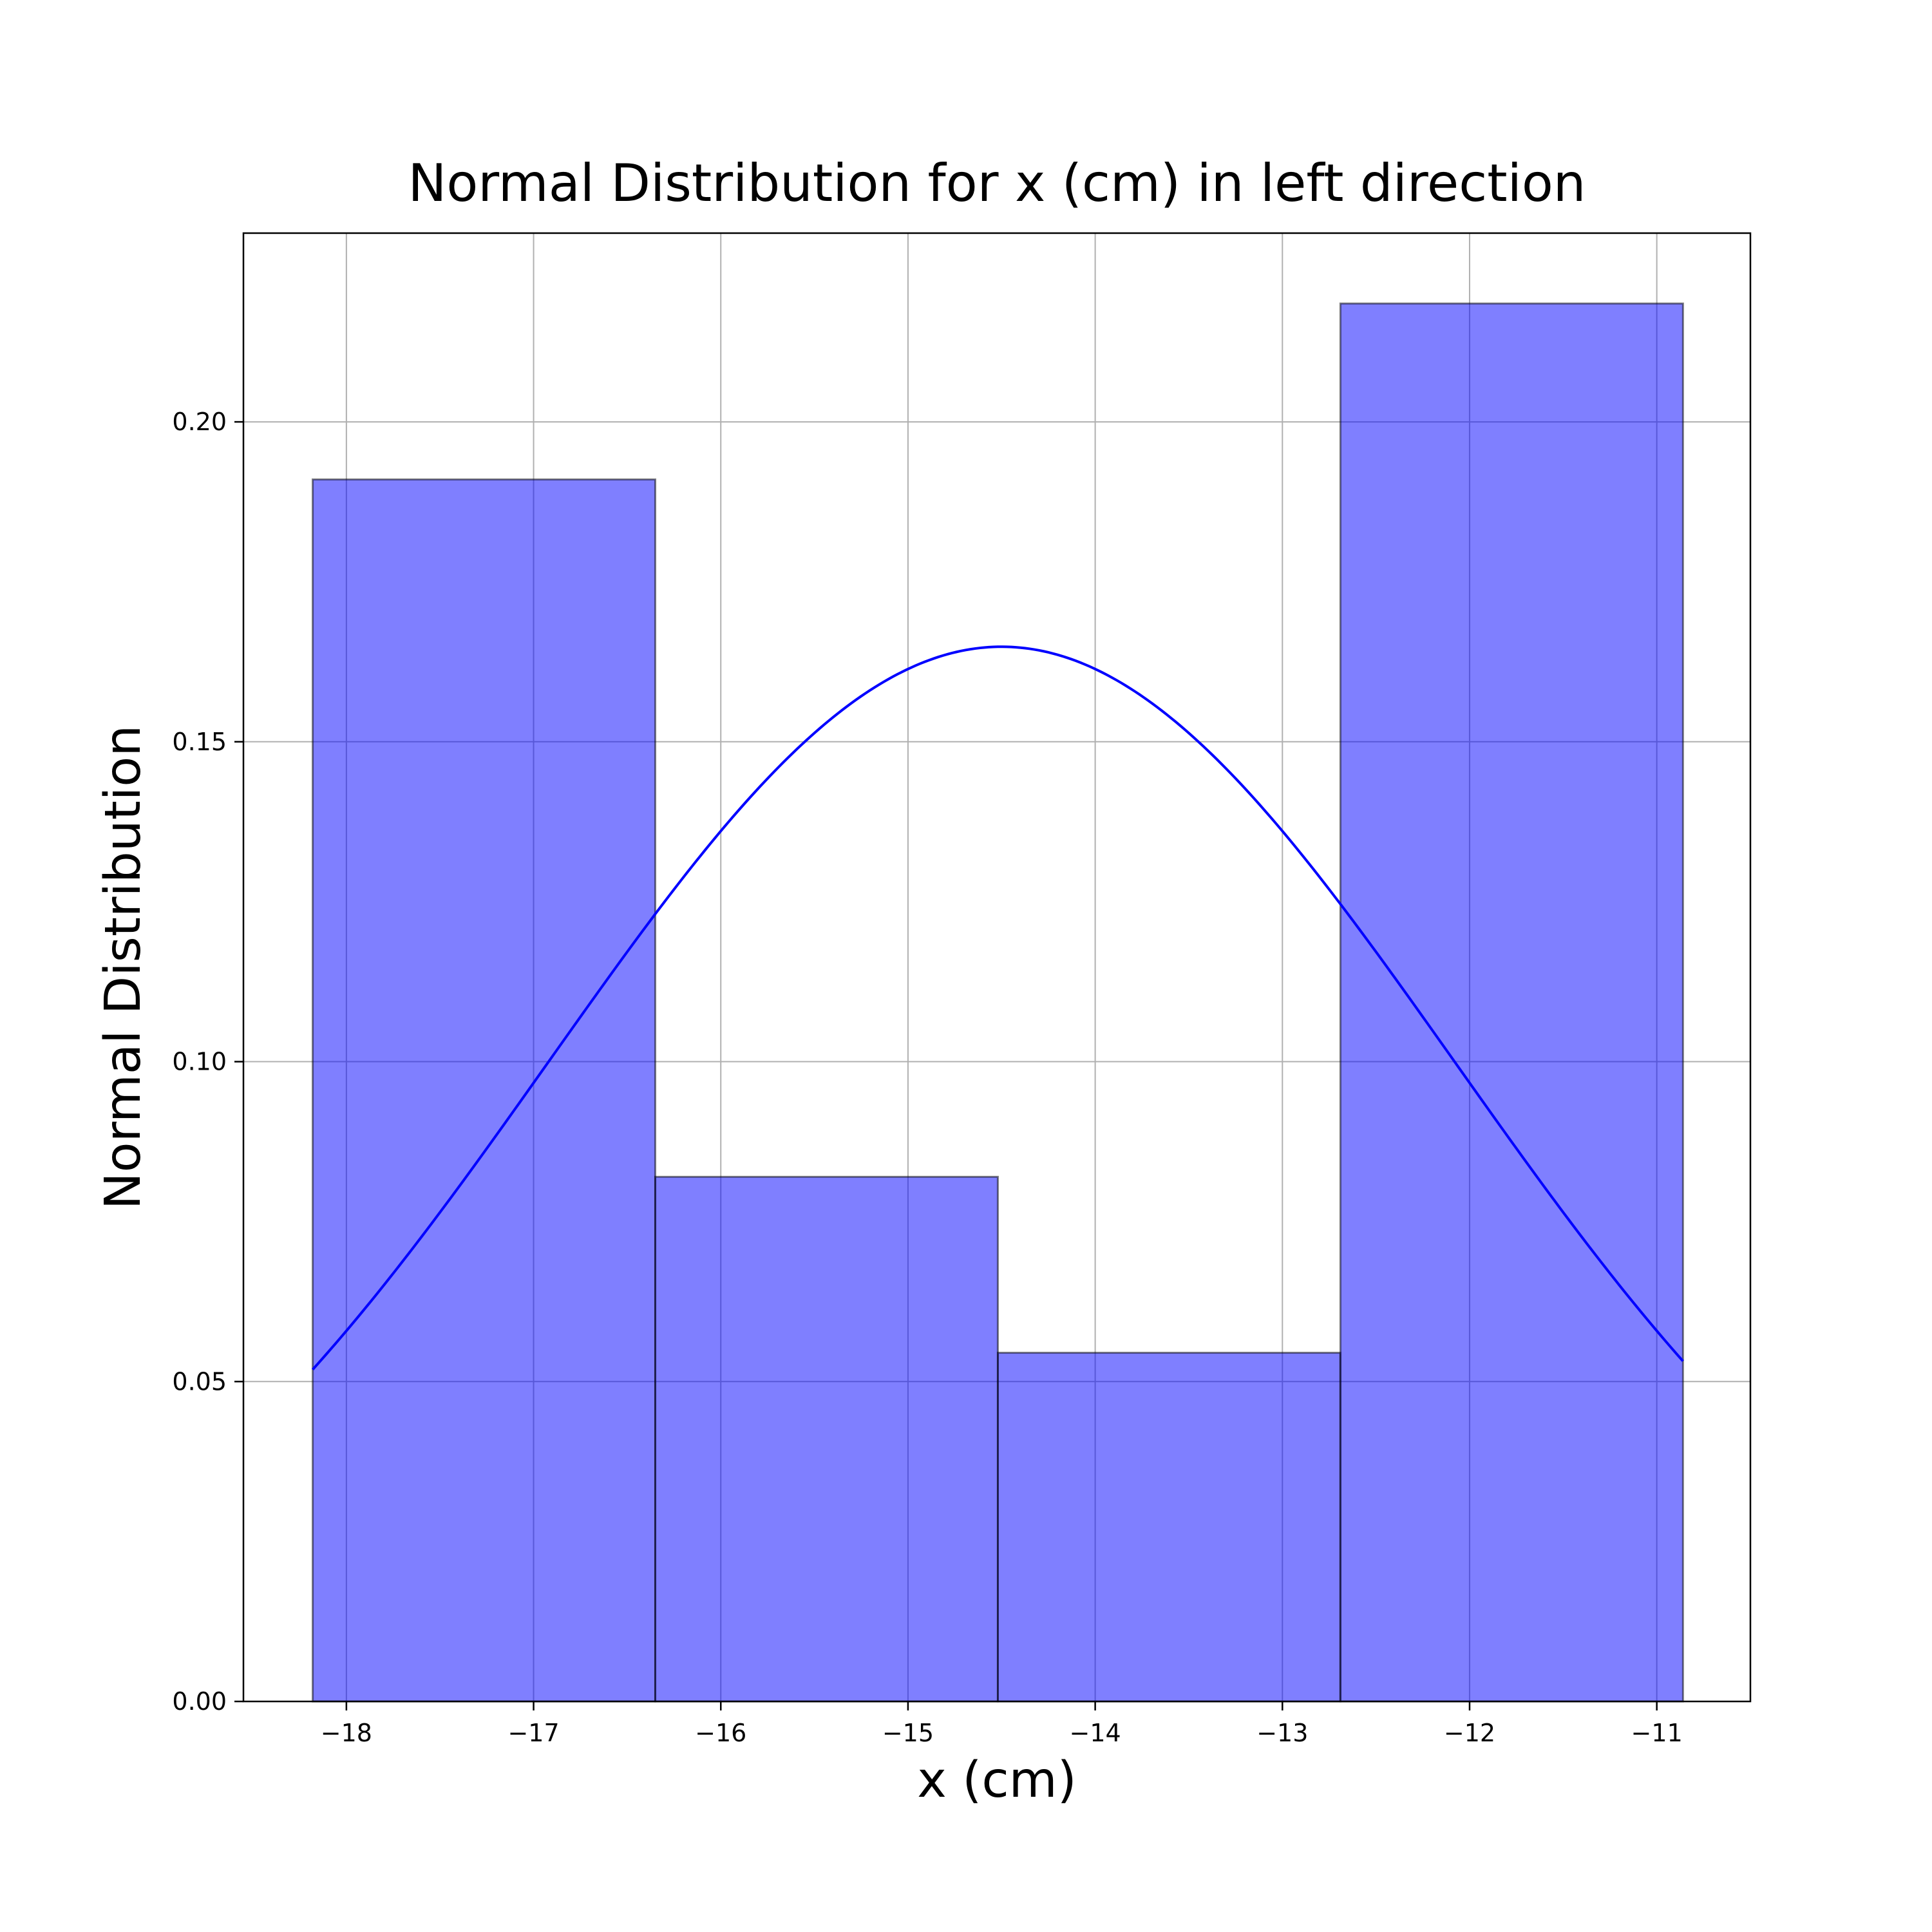  I want to click on y-tick-label: 0.15, so click(199, 742).